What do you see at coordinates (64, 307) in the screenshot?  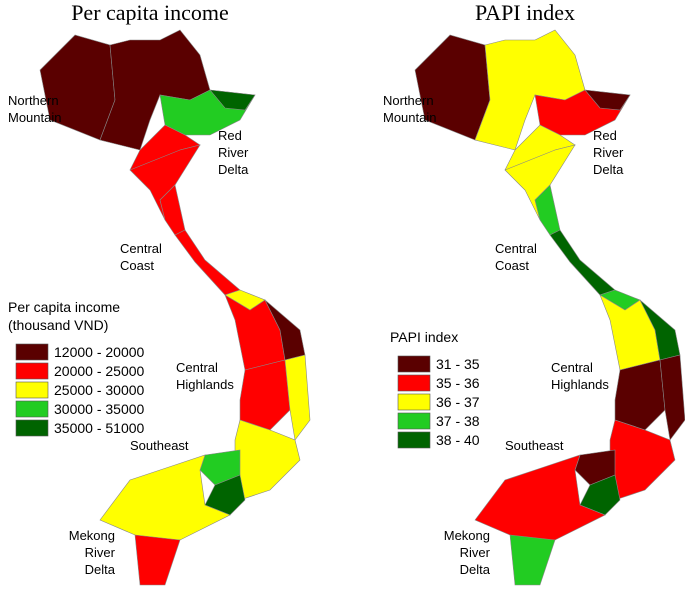 I see `legend-title: Per capita income` at bounding box center [64, 307].